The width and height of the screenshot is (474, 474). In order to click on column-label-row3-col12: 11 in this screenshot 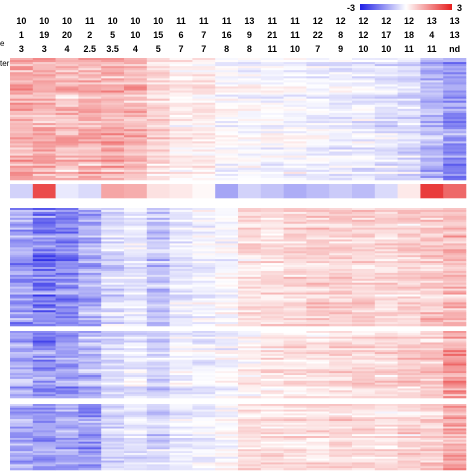, I will do `click(272, 49)`.